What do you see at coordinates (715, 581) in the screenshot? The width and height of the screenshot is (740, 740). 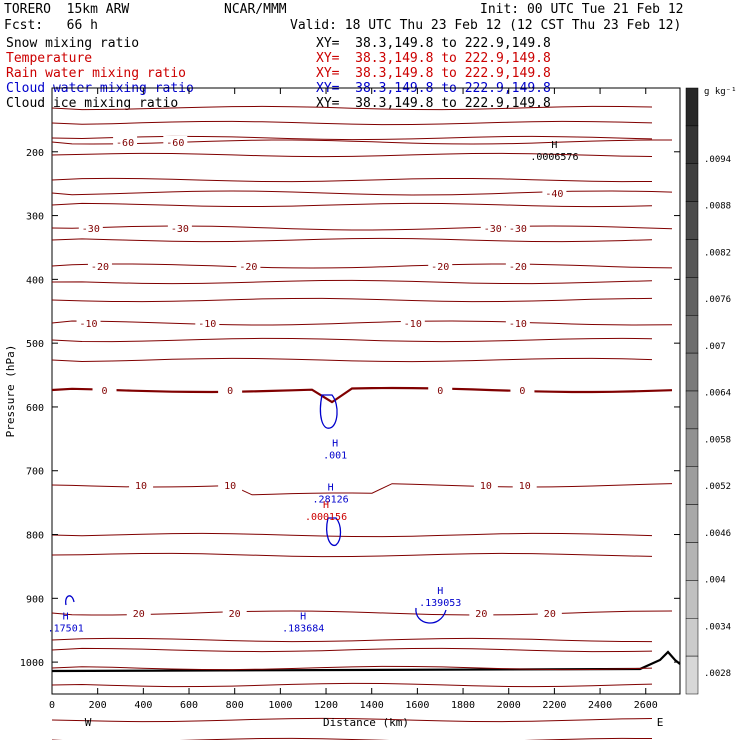 I see `colorbar-tick-label: .004` at bounding box center [715, 581].